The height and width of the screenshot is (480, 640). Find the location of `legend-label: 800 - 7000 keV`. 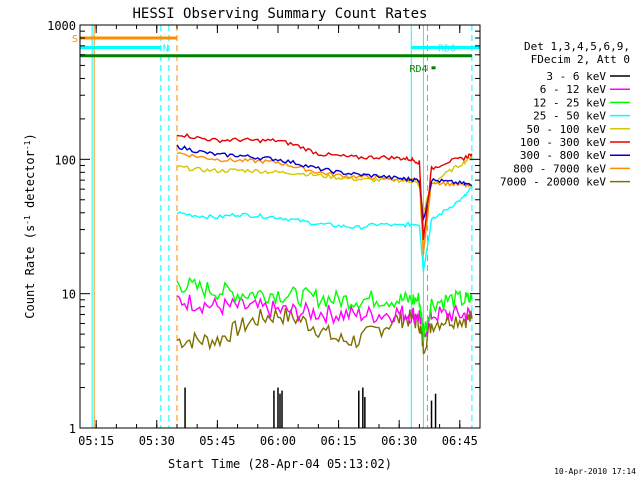

legend-label: 800 - 7000 keV is located at coordinates (559, 168).